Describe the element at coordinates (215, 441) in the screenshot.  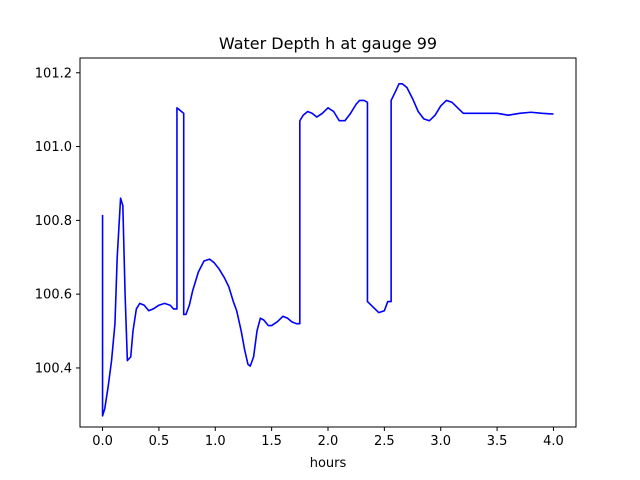
I see `x-tick-label: 1.0` at that location.